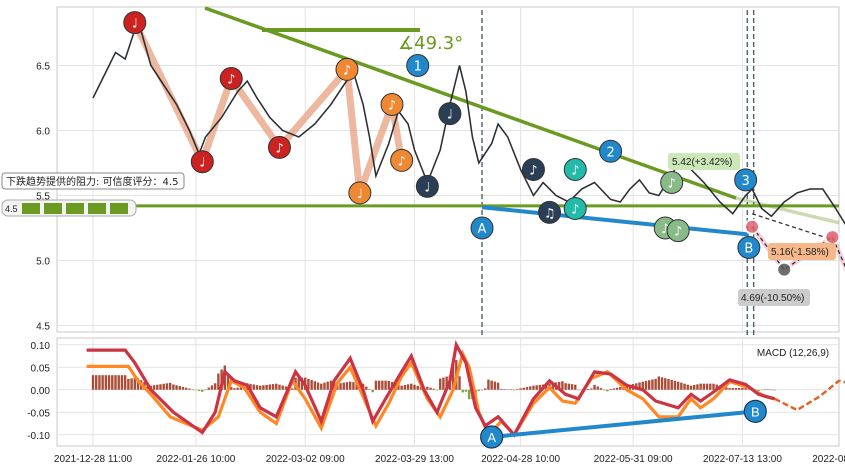 The image size is (845, 471). What do you see at coordinates (828, 459) in the screenshot?
I see `x-tick-label: 2022-08-26 09:00` at bounding box center [828, 459].